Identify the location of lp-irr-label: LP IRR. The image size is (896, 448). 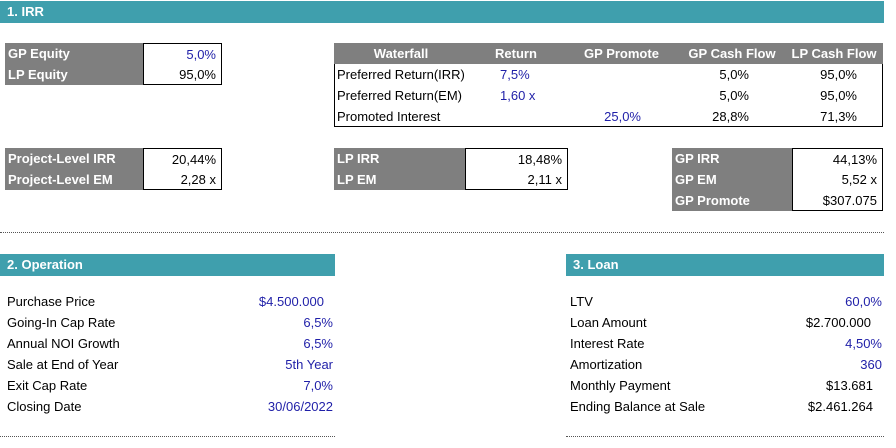
(399, 158).